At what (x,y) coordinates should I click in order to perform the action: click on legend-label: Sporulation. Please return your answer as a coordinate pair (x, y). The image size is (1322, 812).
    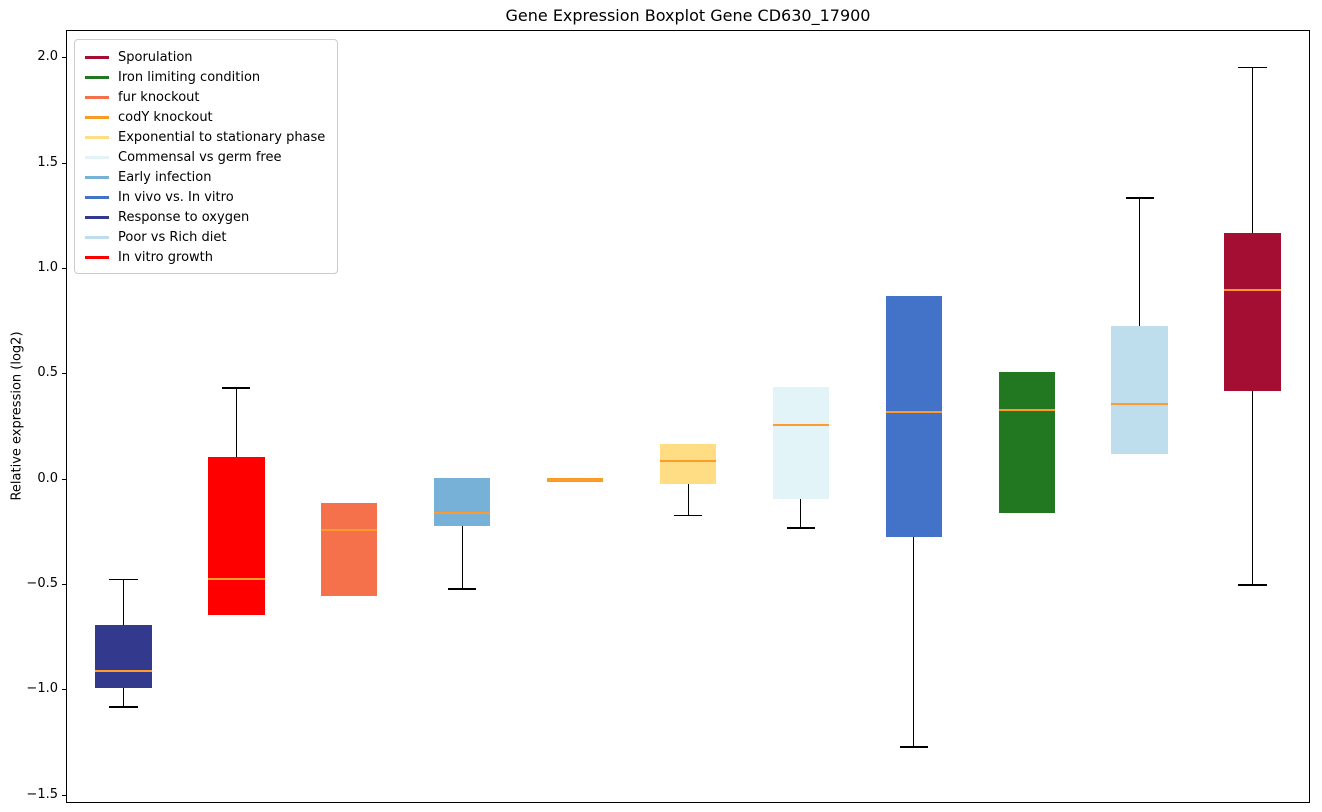
    Looking at the image, I should click on (155, 57).